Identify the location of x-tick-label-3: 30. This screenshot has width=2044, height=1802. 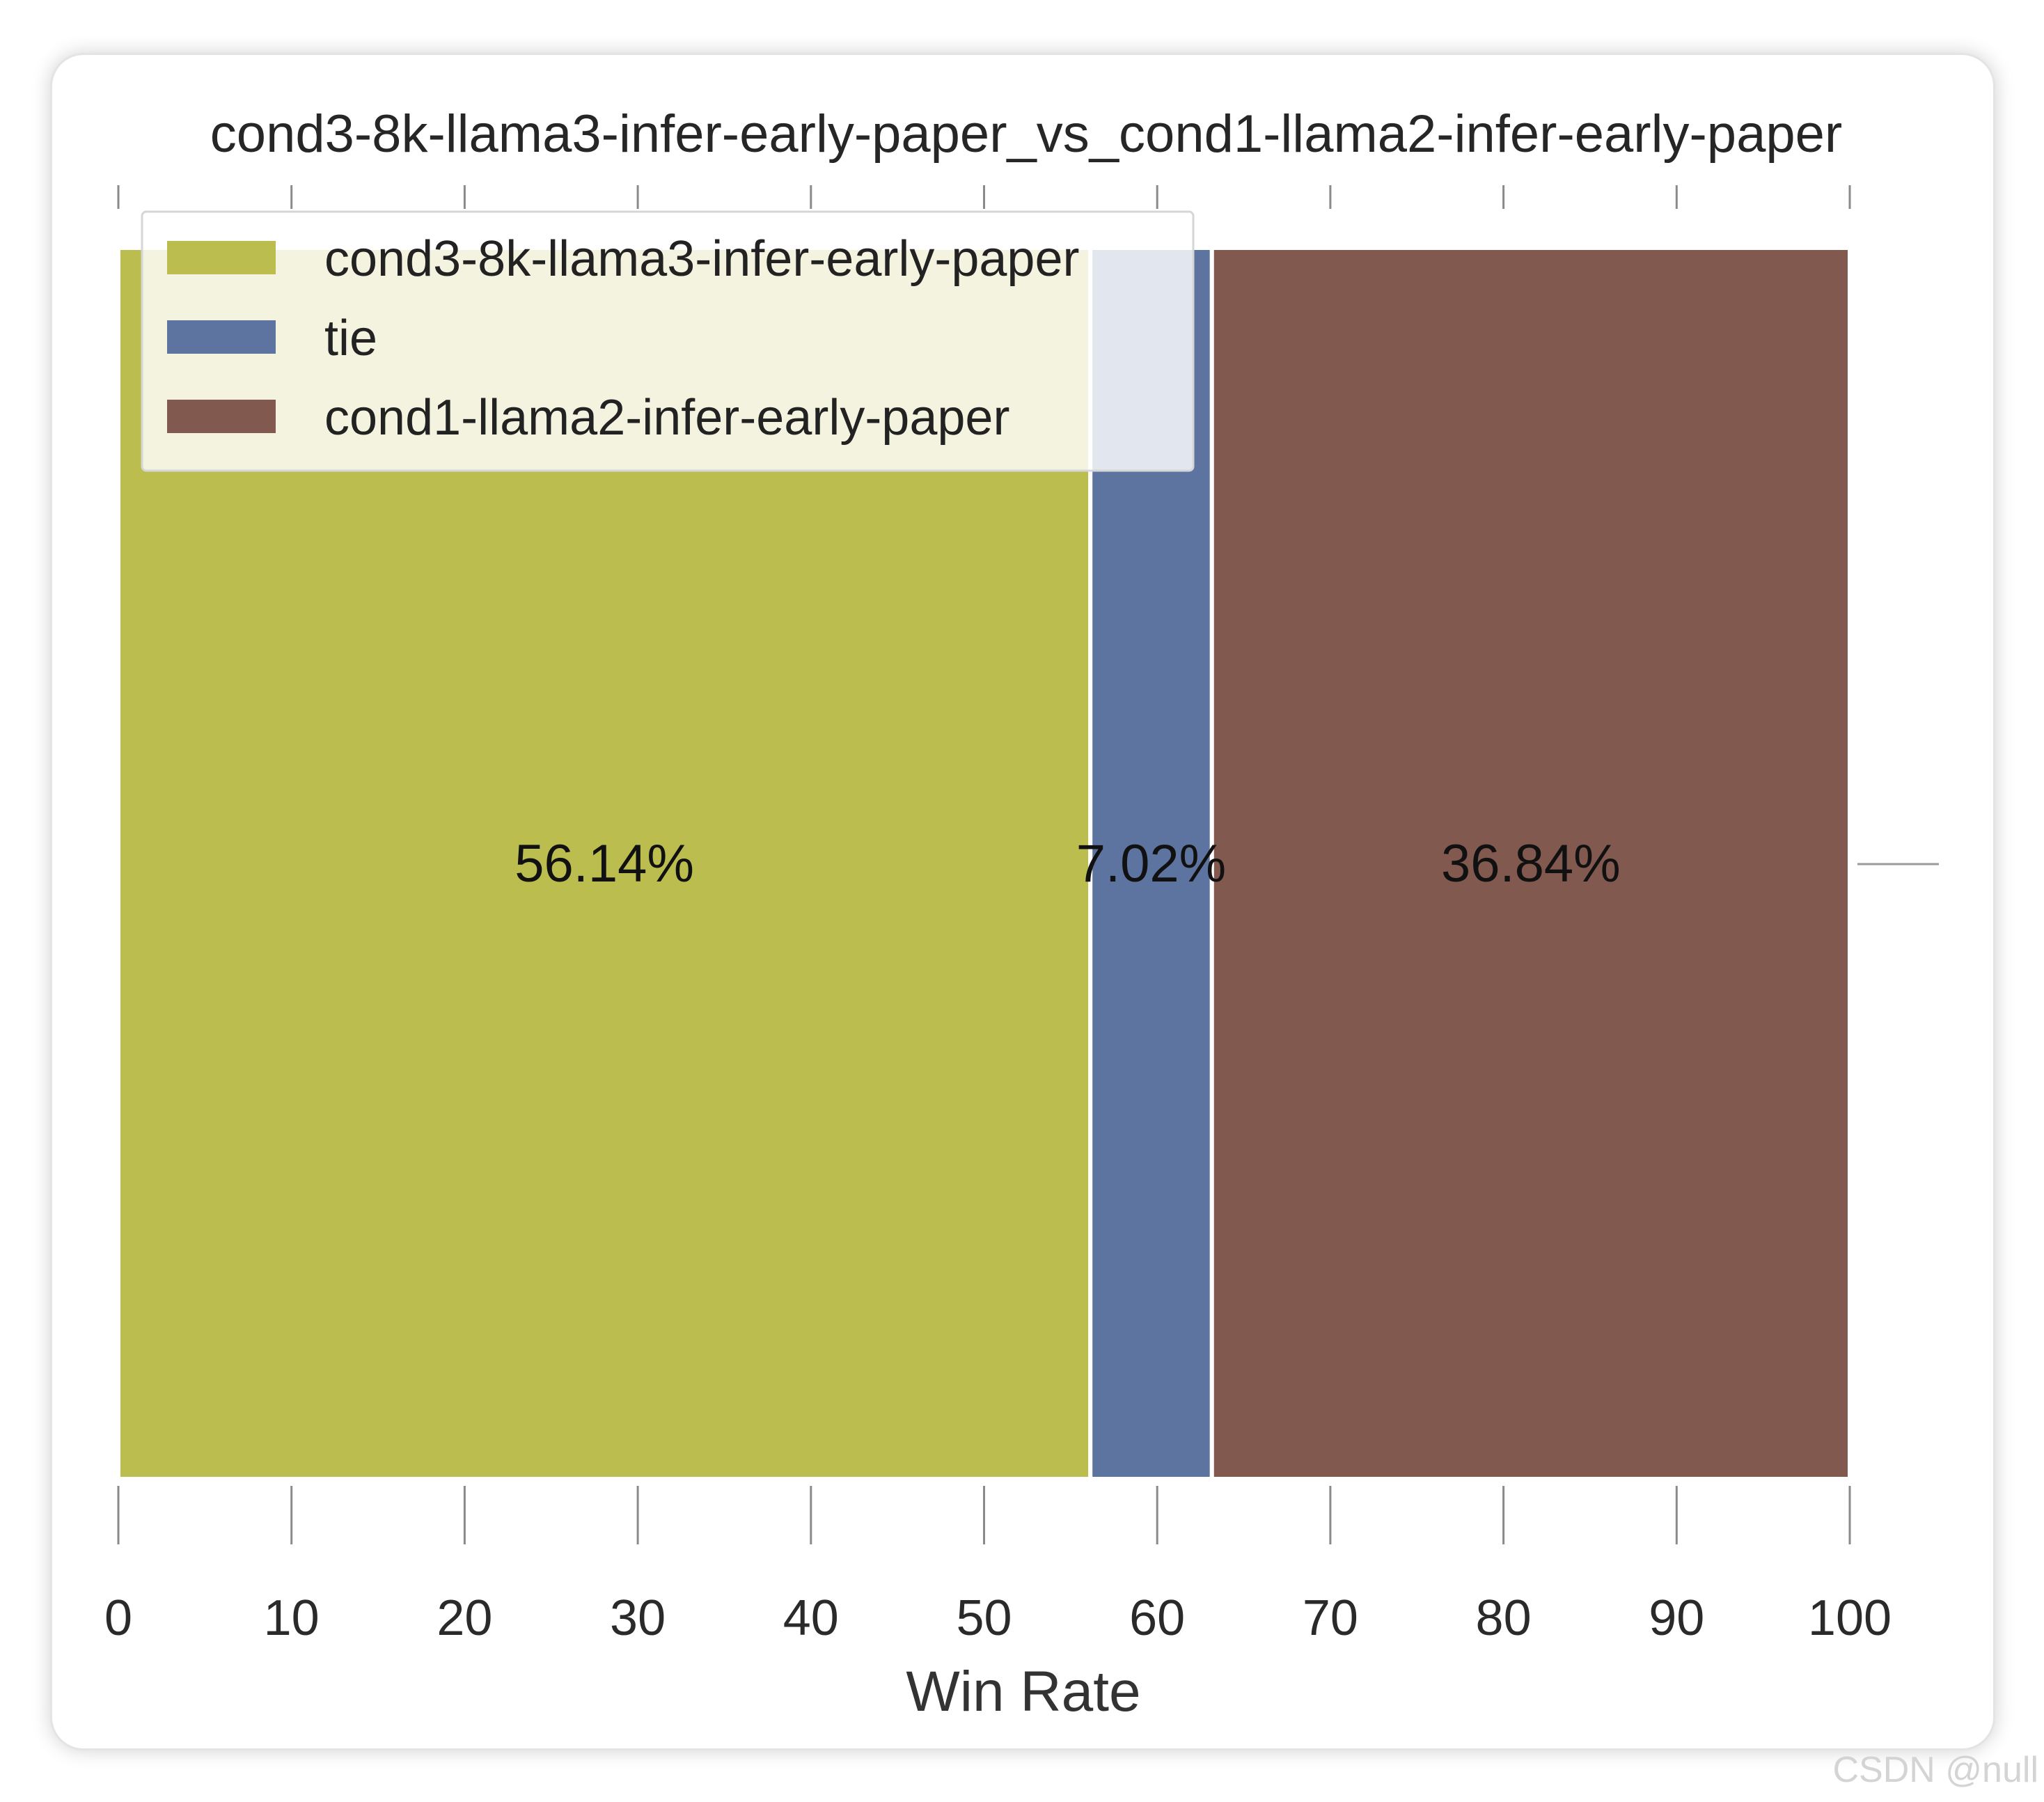
(638, 1618).